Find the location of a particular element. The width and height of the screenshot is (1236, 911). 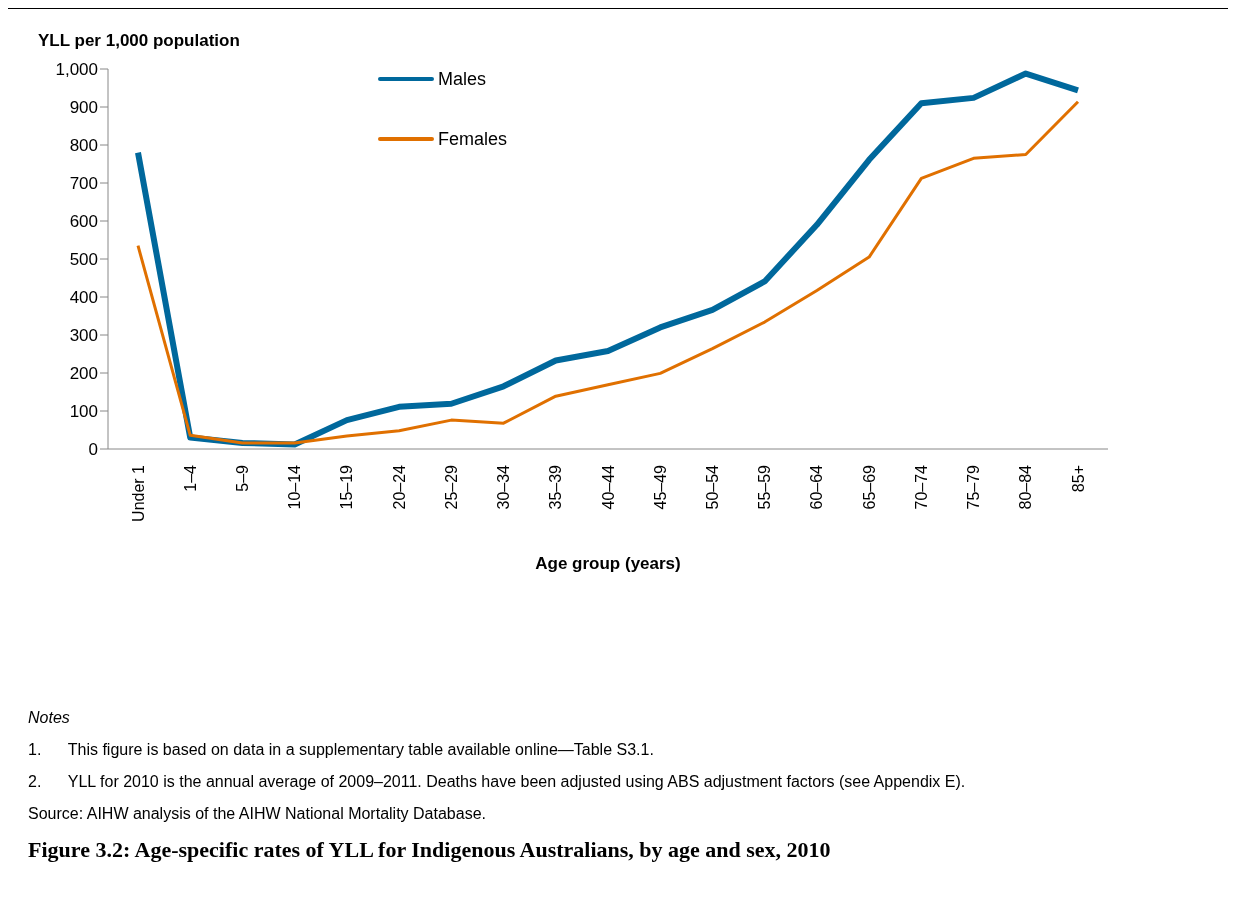

x-tick-label: 80–84 is located at coordinates (1026, 487).